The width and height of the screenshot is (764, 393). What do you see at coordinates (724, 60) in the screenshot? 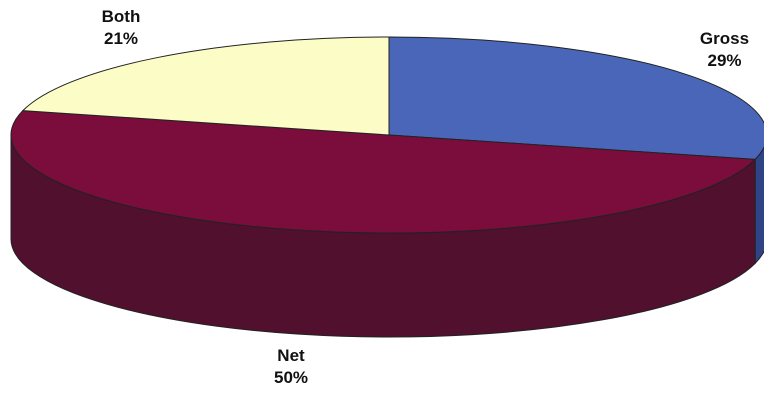
I see `slice-percent-gross: 29%` at bounding box center [724, 60].